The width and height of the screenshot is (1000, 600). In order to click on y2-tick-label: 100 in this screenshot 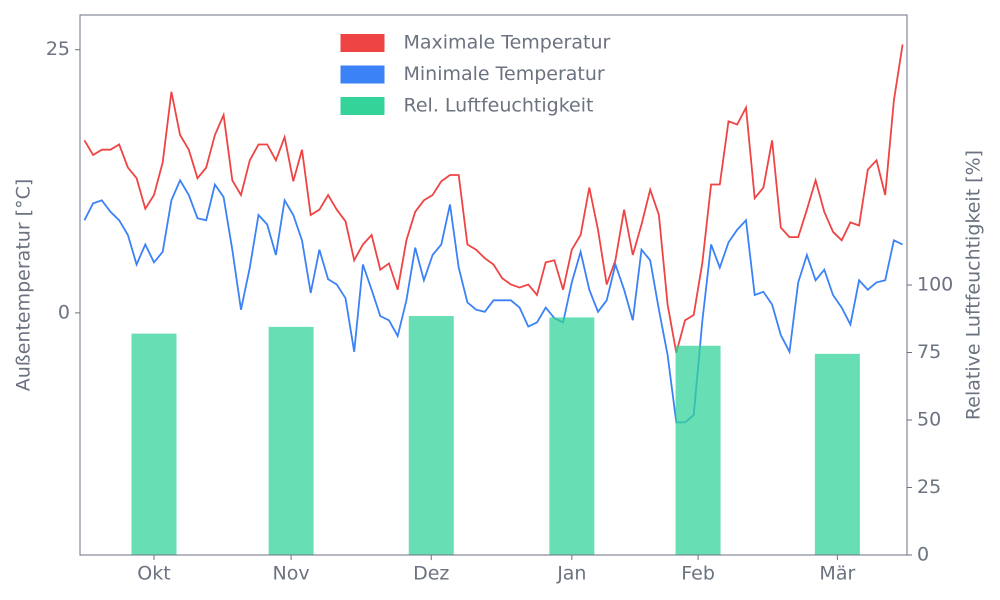, I will do `click(935, 285)`.